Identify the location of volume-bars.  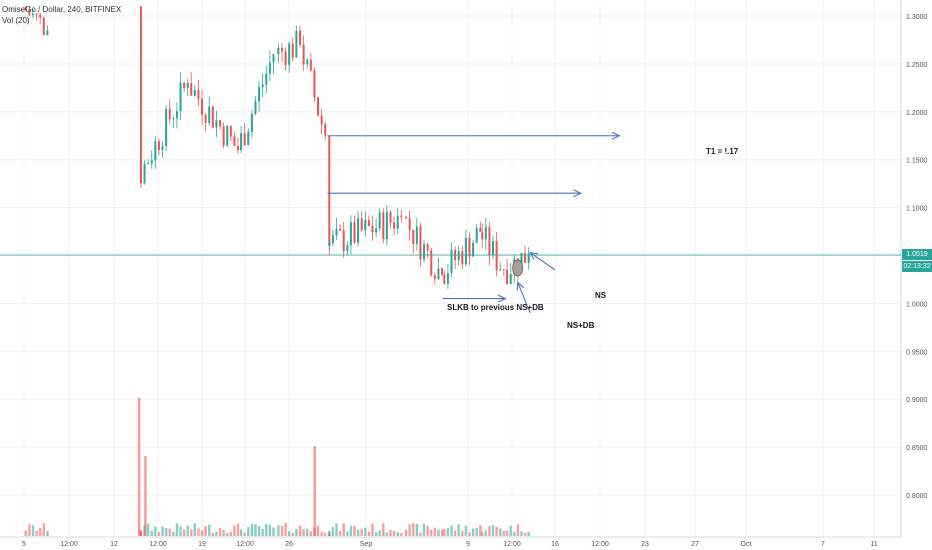
(277, 467).